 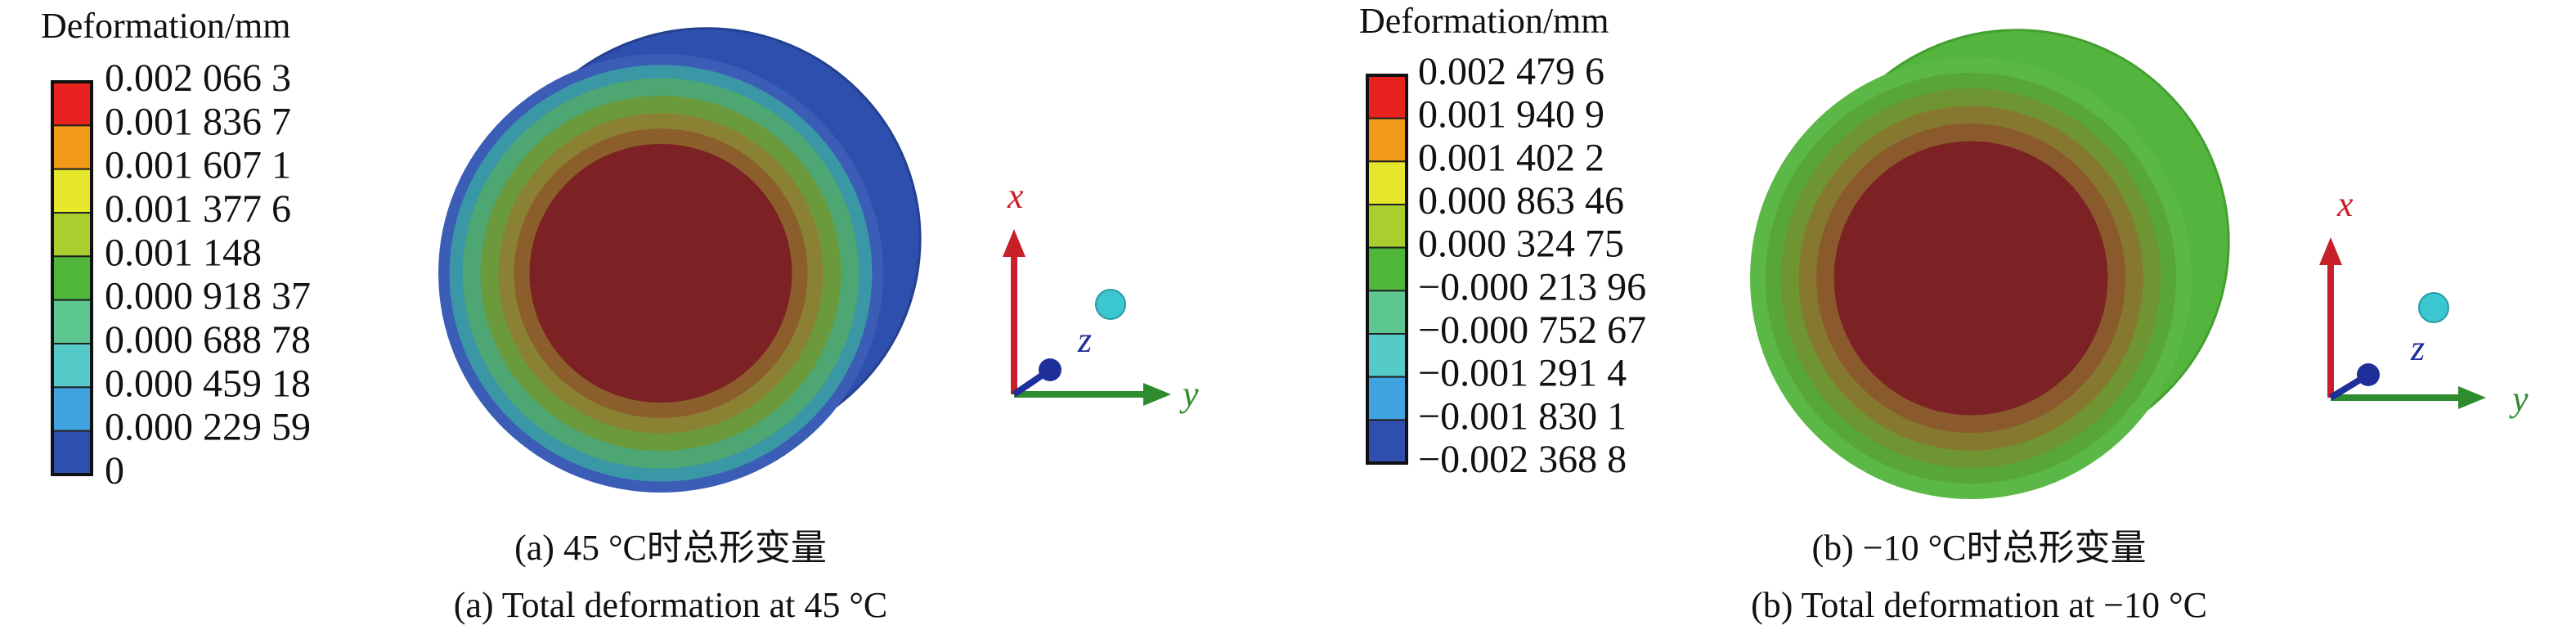 I want to click on legend-label: 0.001 377 6, so click(x=198, y=209).